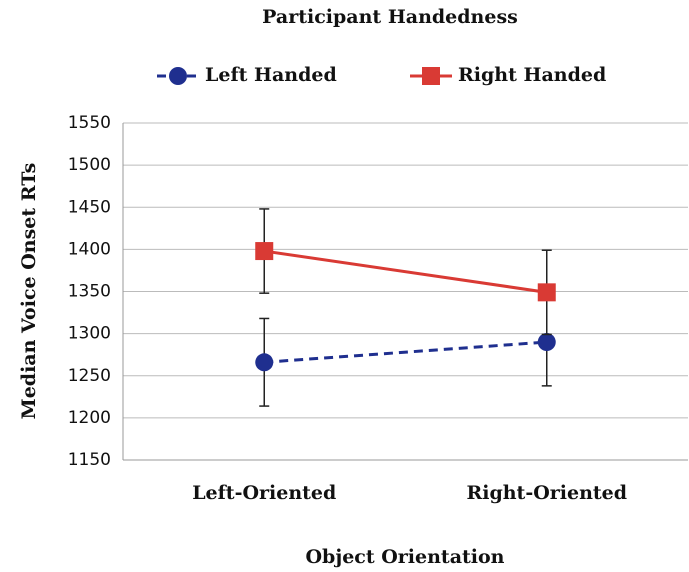  I want to click on y-tick-label: 1450, so click(89, 207).